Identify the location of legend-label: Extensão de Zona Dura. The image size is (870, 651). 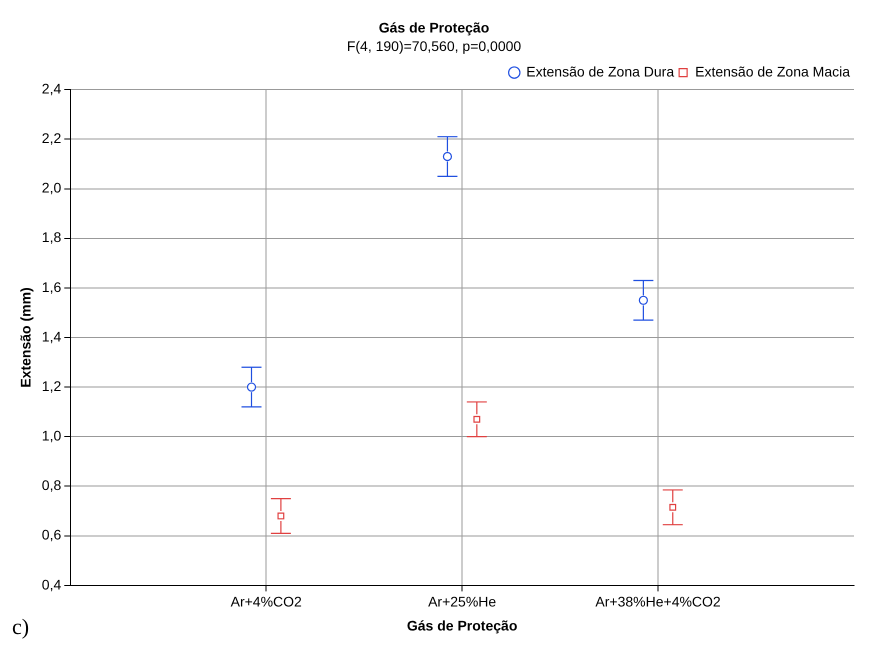
(600, 71).